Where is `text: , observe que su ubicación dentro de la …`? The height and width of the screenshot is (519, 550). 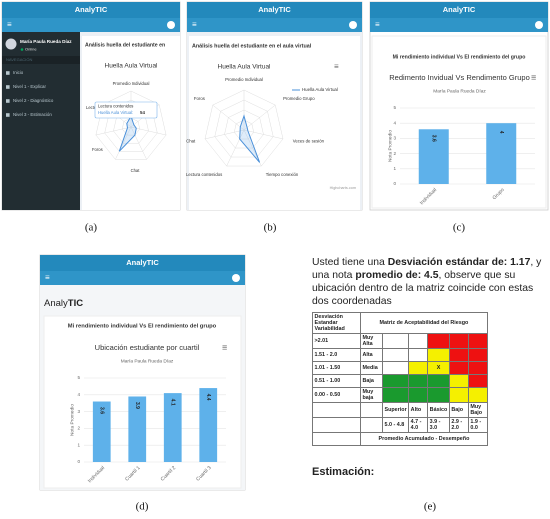
text: , observe que su ubicación dentro de la … is located at coordinates (423, 288).